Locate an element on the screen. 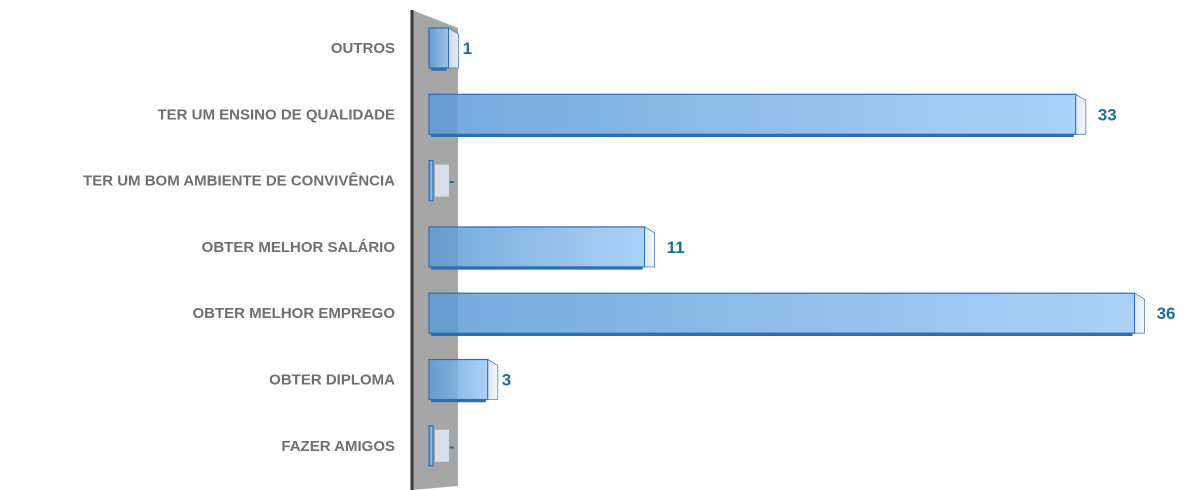 Image resolution: width=1204 pixels, height=490 pixels. data-label: 11 is located at coordinates (676, 247).